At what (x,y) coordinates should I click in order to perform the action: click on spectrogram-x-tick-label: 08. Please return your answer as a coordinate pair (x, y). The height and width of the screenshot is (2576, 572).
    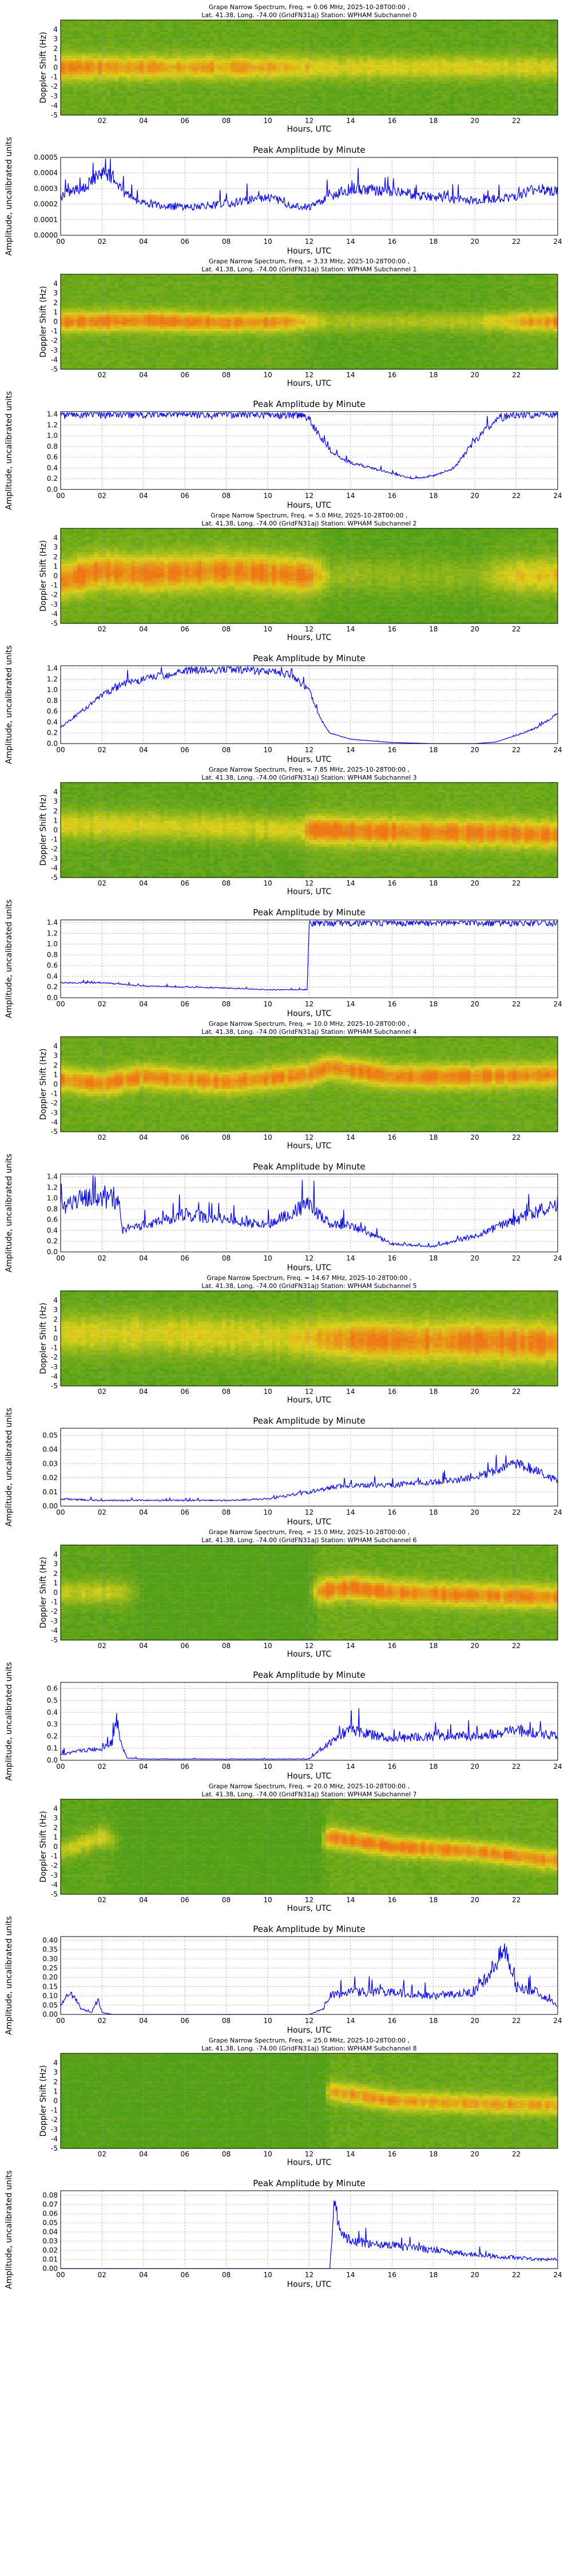
    Looking at the image, I should click on (226, 121).